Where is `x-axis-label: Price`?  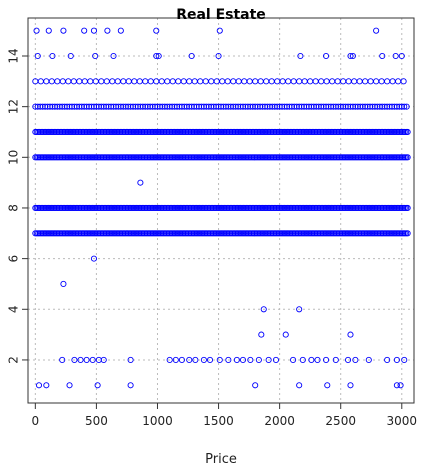 x-axis-label: Price is located at coordinates (221, 459).